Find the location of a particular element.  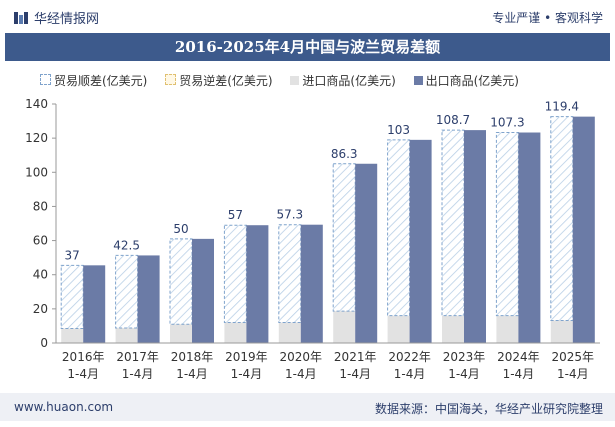

legend-swatch-deficit is located at coordinates (171, 79).